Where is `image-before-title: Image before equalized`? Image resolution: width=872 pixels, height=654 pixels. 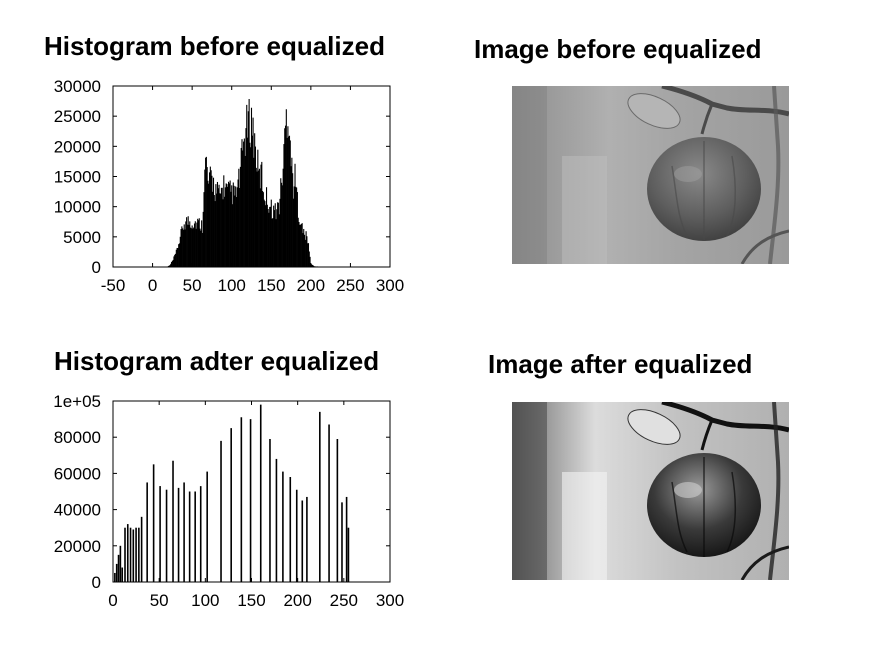 image-before-title: Image before equalized is located at coordinates (618, 49).